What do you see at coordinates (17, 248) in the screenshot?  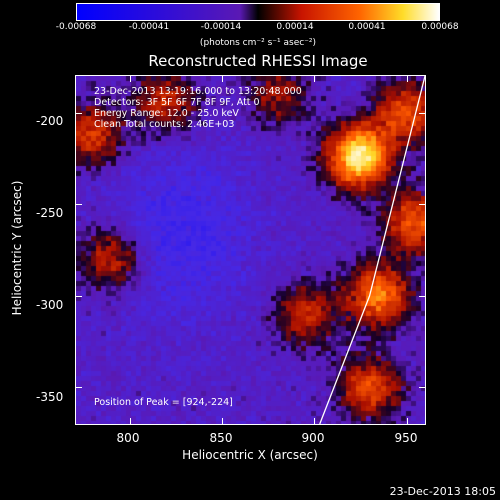 I see `y-axis-label: Heliocentric Y (arcsec)` at bounding box center [17, 248].